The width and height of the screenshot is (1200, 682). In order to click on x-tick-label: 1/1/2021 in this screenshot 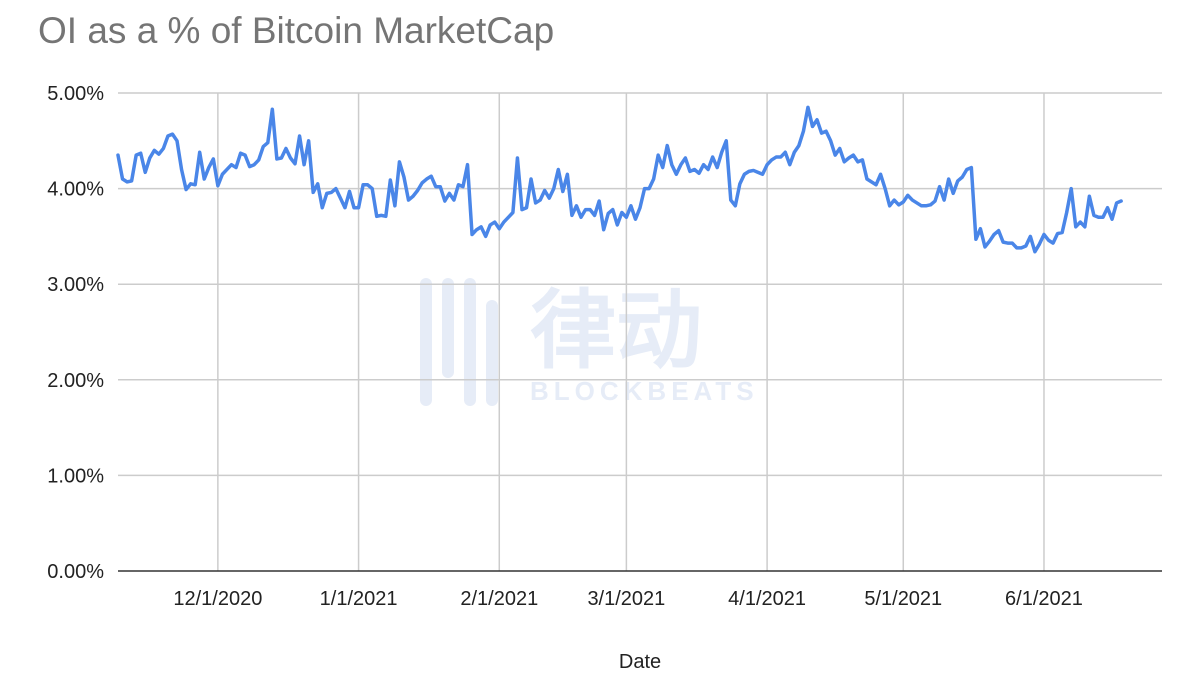, I will do `click(359, 599)`.